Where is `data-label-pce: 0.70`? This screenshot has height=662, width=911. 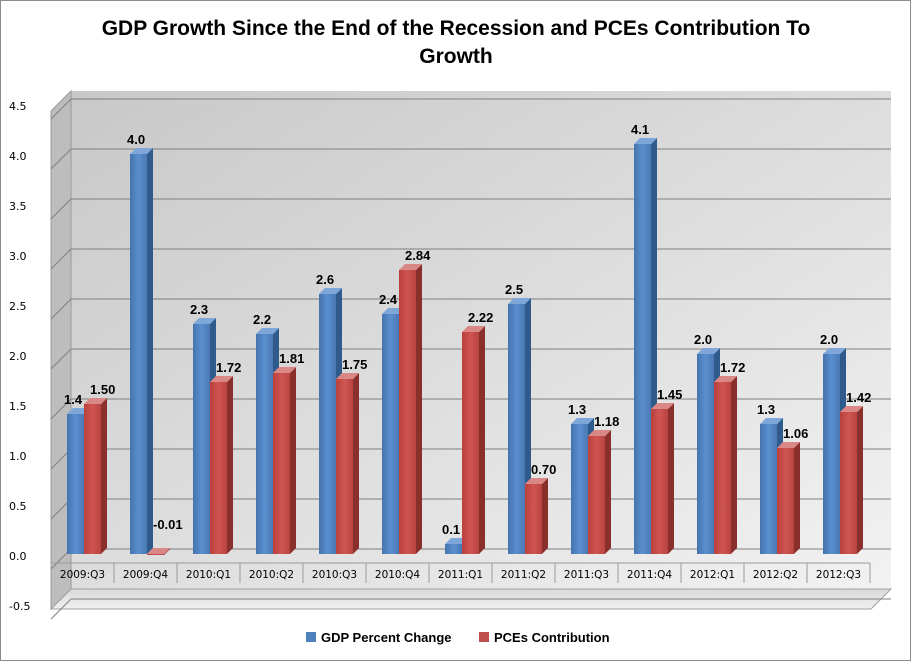 data-label-pce: 0.70 is located at coordinates (543, 469).